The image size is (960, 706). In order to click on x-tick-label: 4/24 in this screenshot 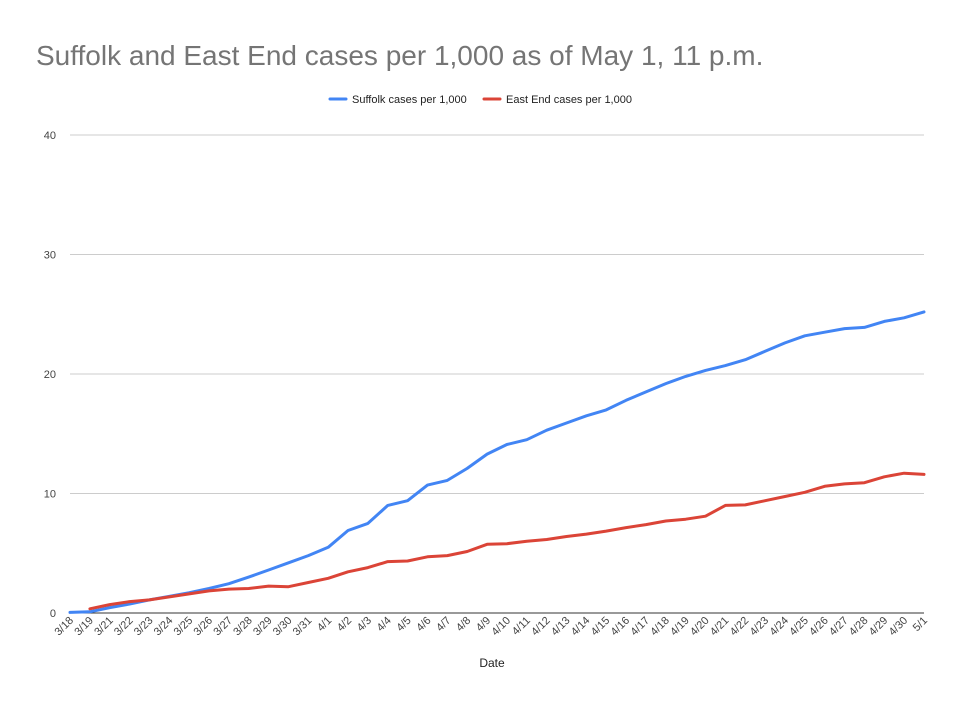, I will do `click(779, 627)`.